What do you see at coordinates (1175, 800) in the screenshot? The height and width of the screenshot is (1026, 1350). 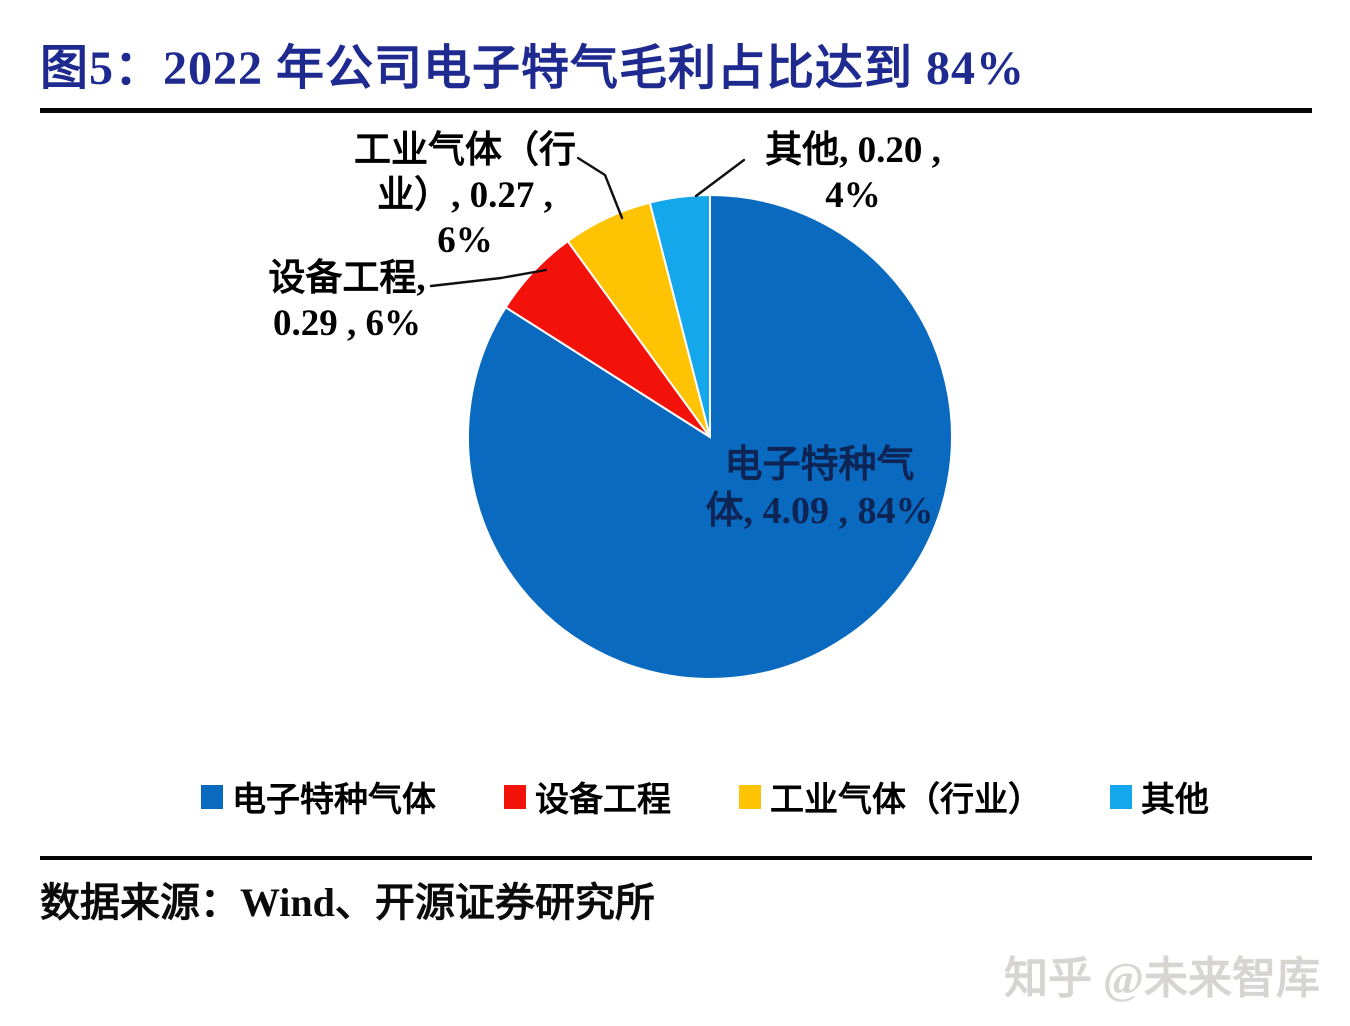 I see `legend-label-other: 其他` at bounding box center [1175, 800].